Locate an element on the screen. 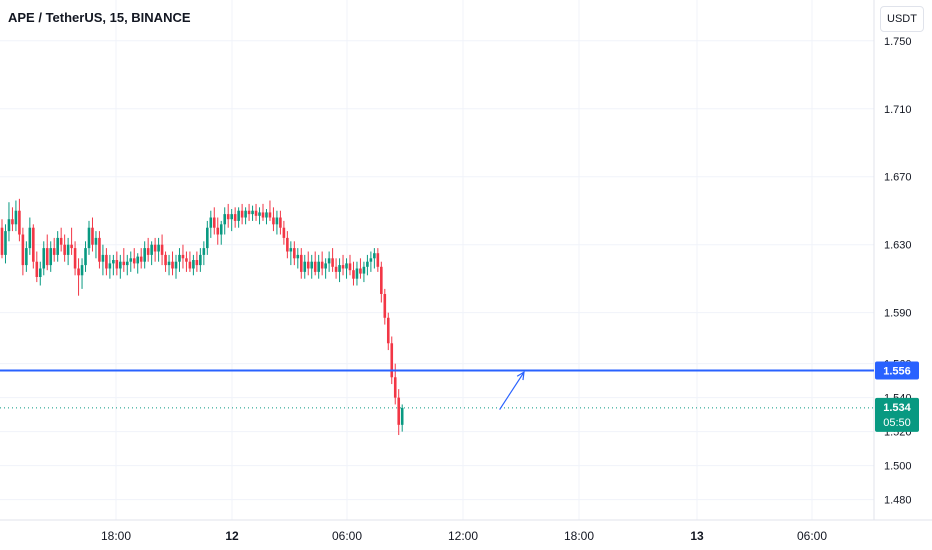  trend-arrow is located at coordinates (512, 390).